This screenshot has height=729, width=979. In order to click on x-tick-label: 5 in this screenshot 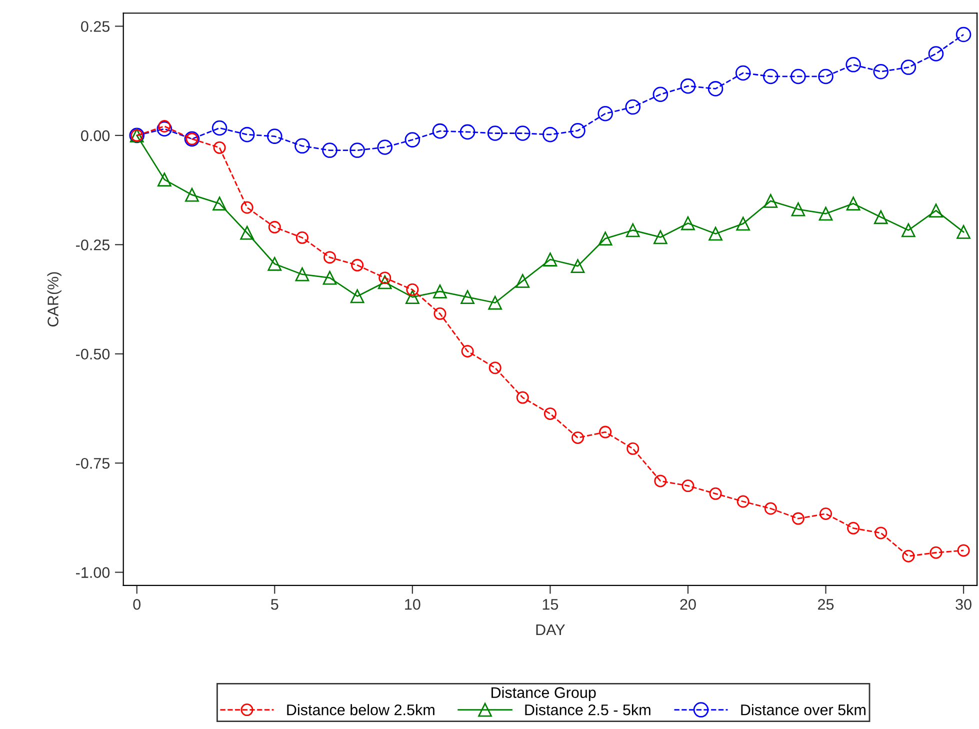, I will do `click(274, 604)`.